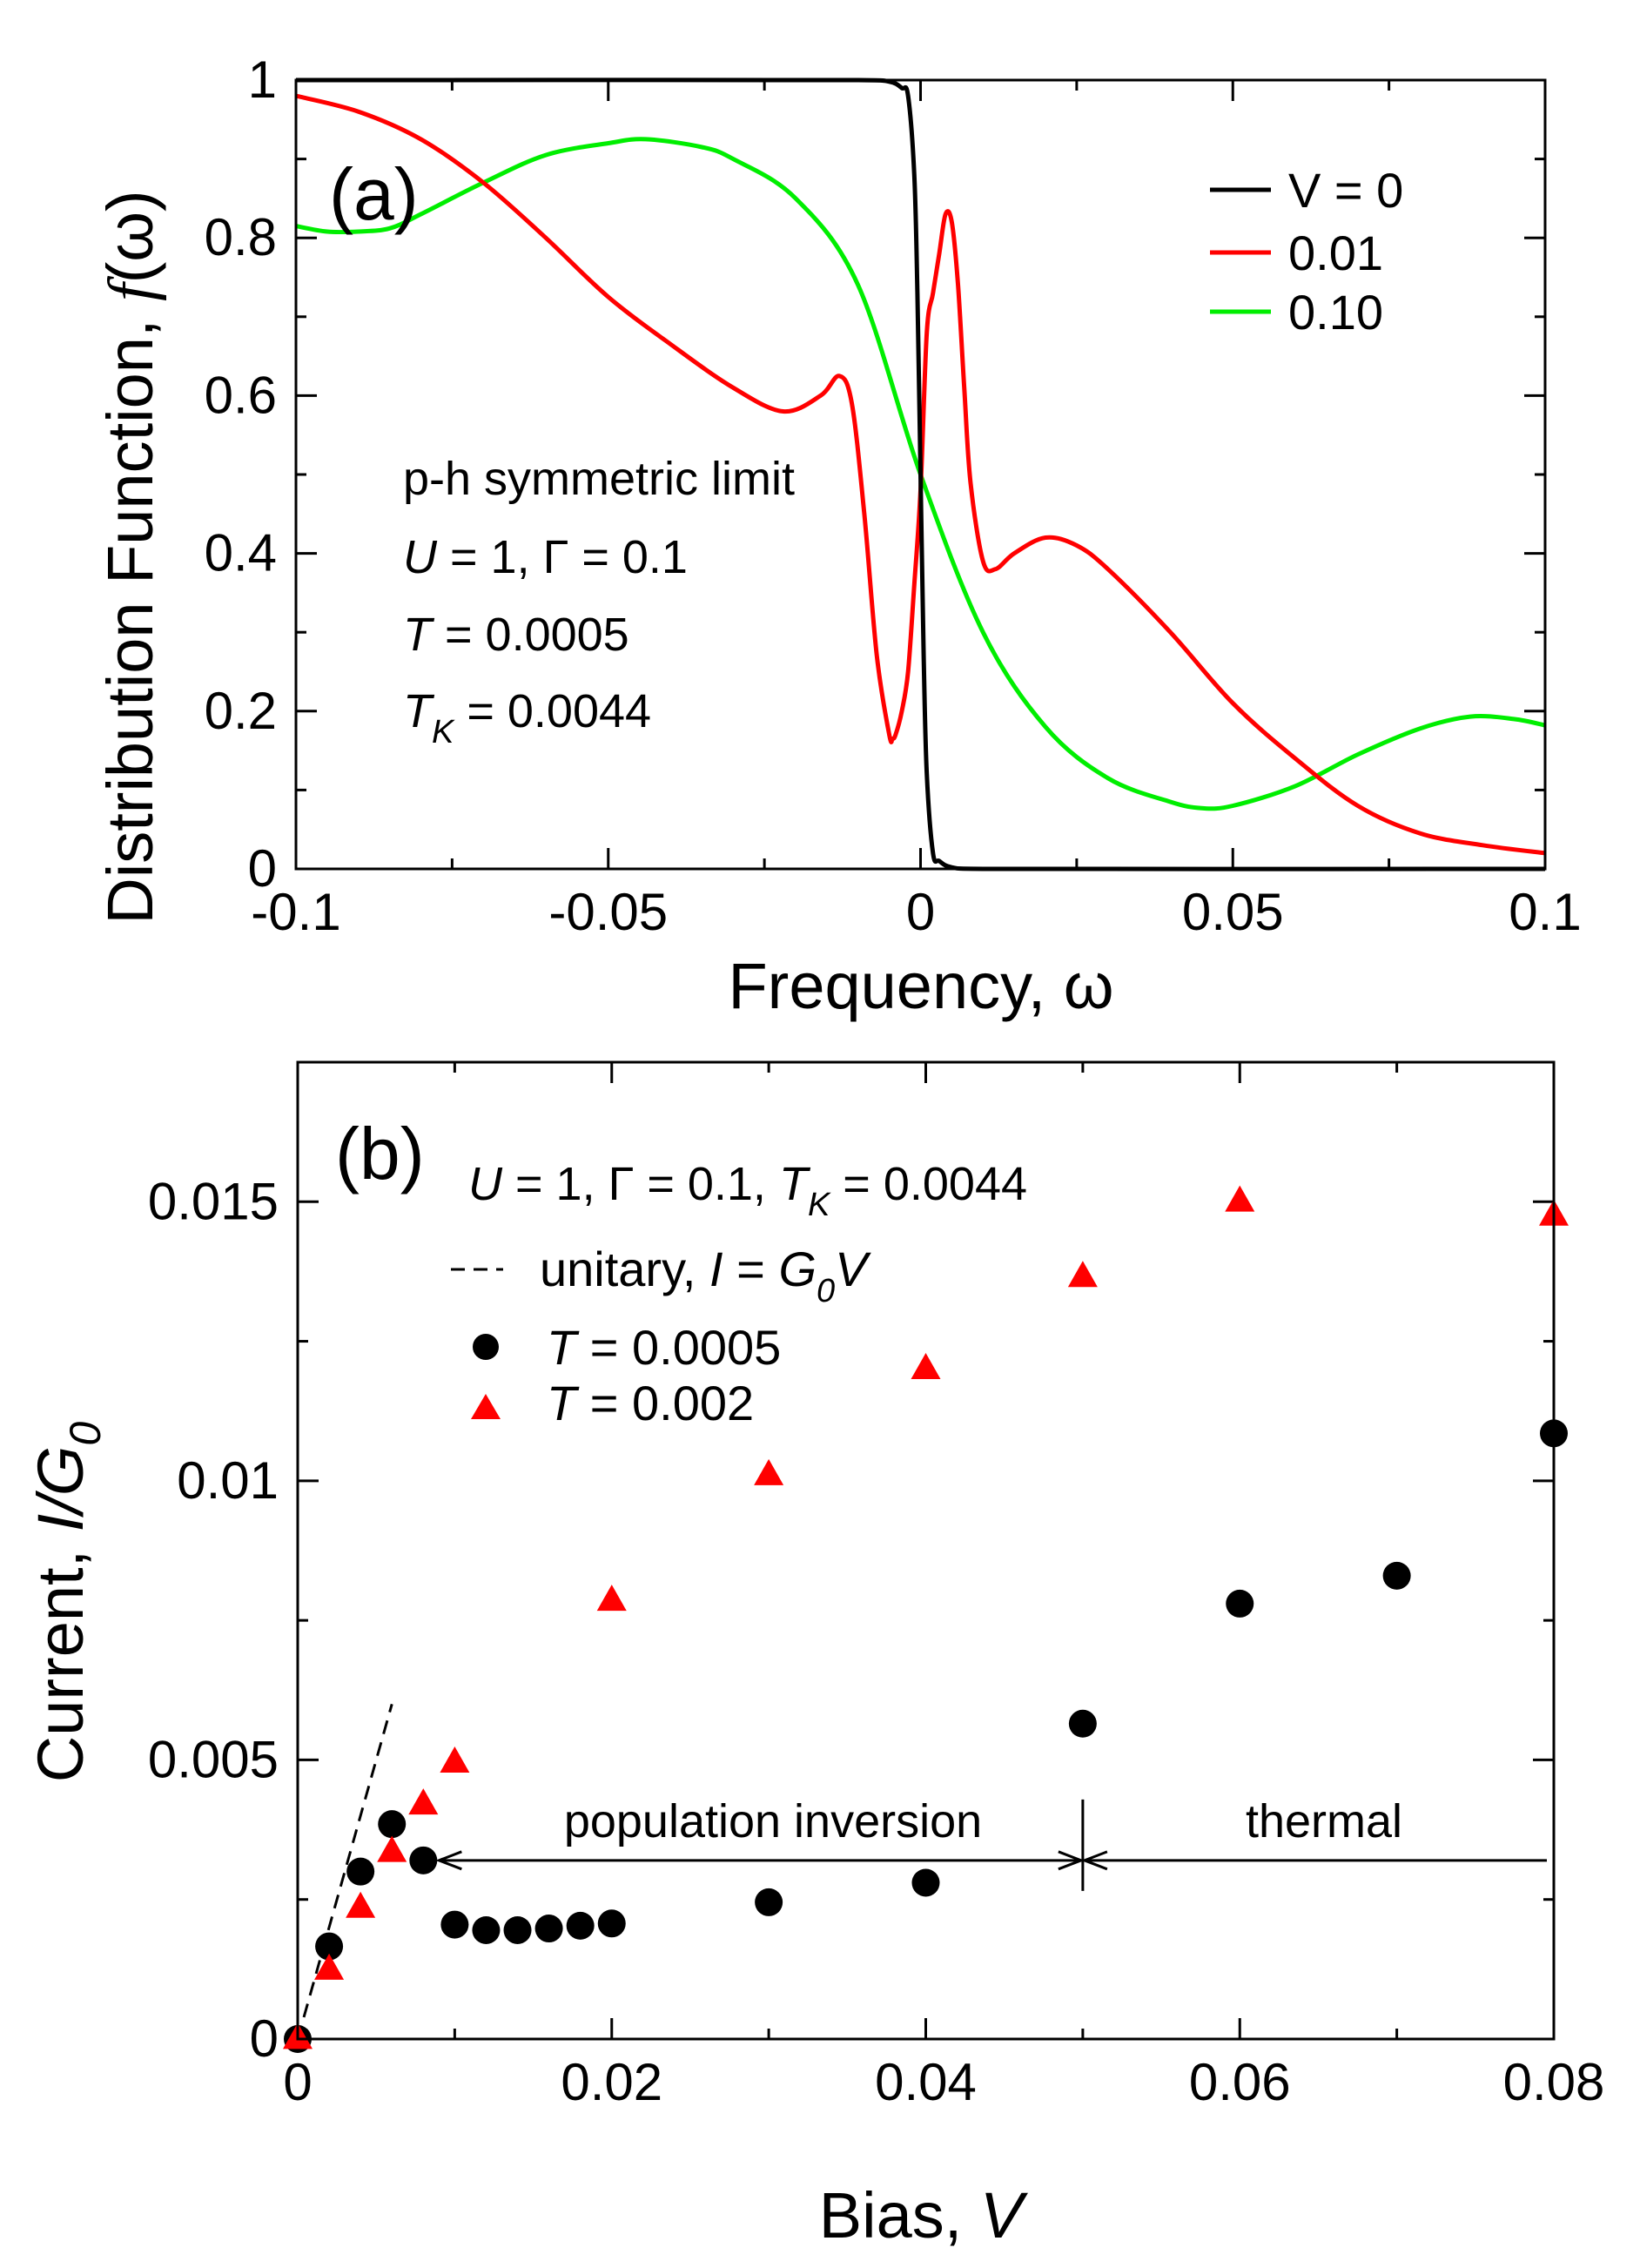  Describe the element at coordinates (527, 718) in the screenshot. I see `annotation-kondo-temperature: TK = 0.0044` at that location.